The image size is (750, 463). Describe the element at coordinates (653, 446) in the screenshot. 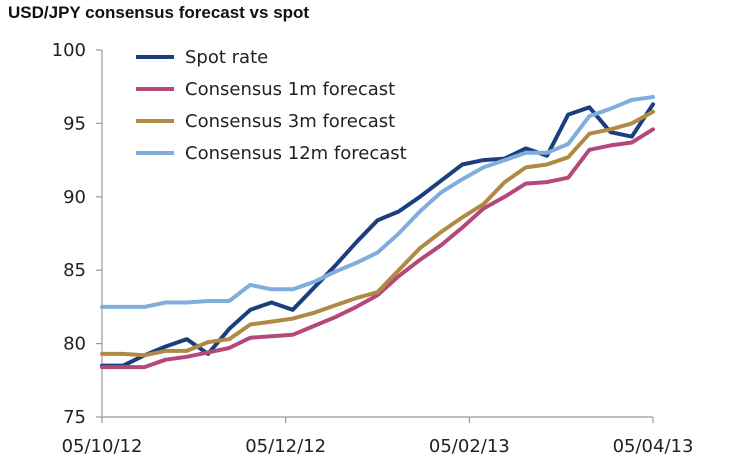

I see `x-tick-label: 05/04/13` at that location.